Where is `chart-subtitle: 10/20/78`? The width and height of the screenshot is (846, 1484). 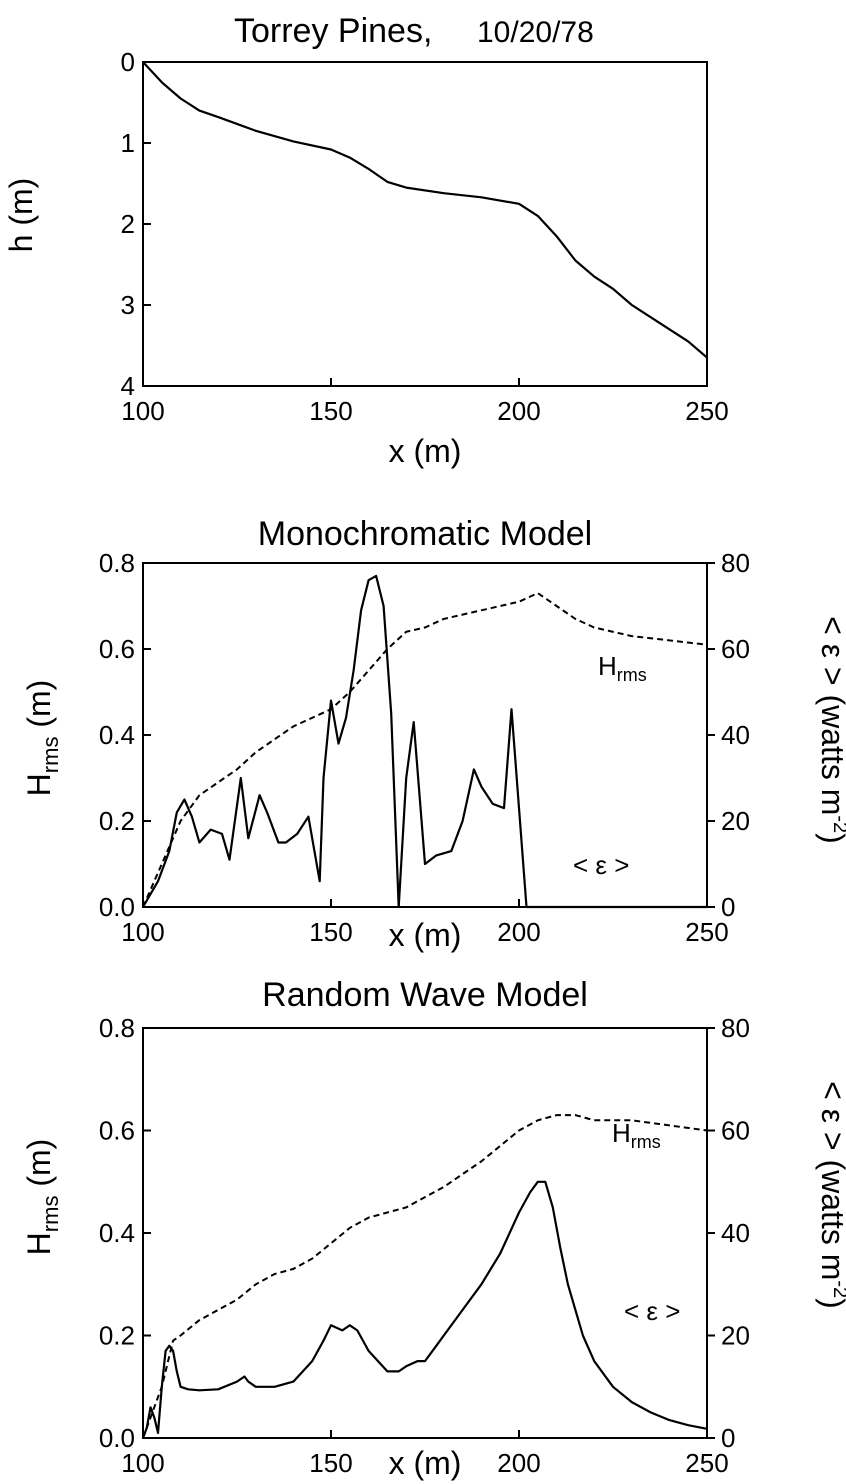 chart-subtitle: 10/20/78 is located at coordinates (535, 32).